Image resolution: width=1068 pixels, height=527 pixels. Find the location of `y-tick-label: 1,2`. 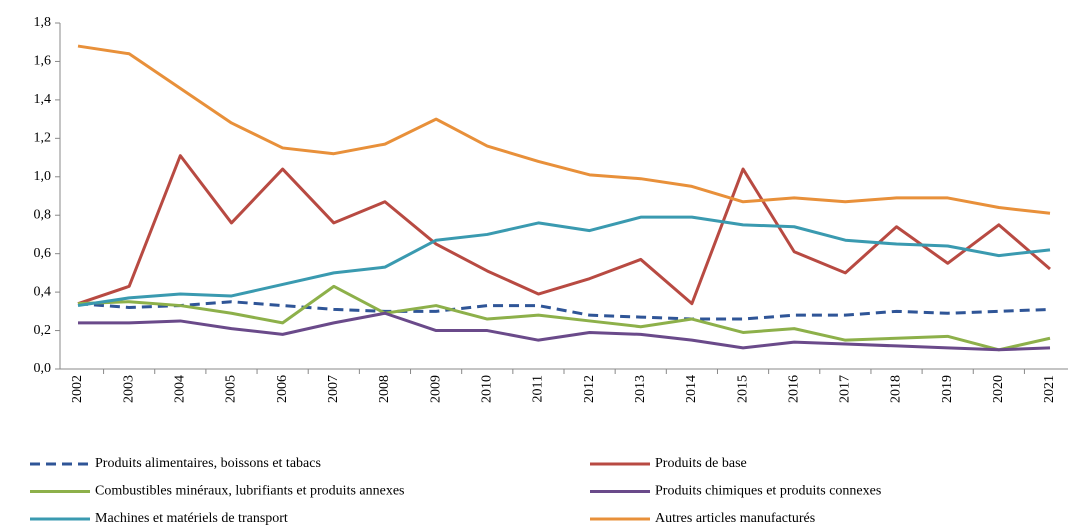

y-tick-label: 1,2 is located at coordinates (43, 138).